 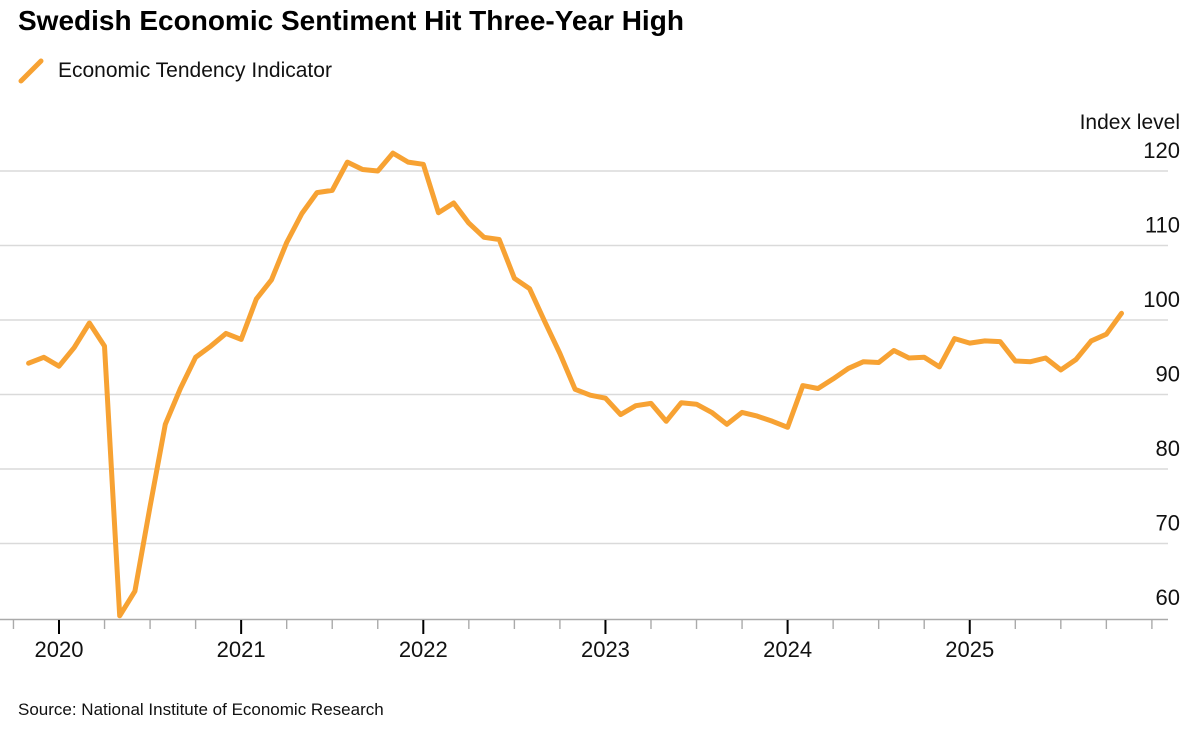 What do you see at coordinates (1130, 122) in the screenshot?
I see `y-axis-title: Index level` at bounding box center [1130, 122].